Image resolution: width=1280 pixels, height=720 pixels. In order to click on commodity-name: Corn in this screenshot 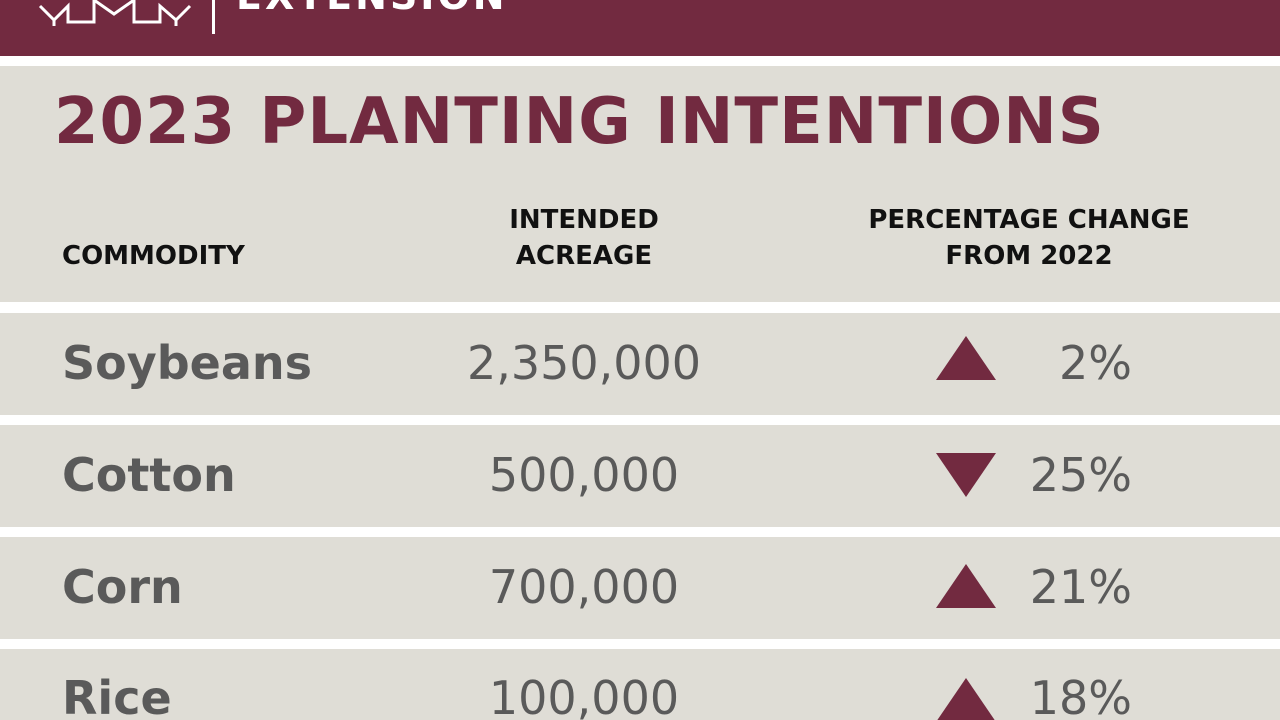, I will do `click(122, 587)`.